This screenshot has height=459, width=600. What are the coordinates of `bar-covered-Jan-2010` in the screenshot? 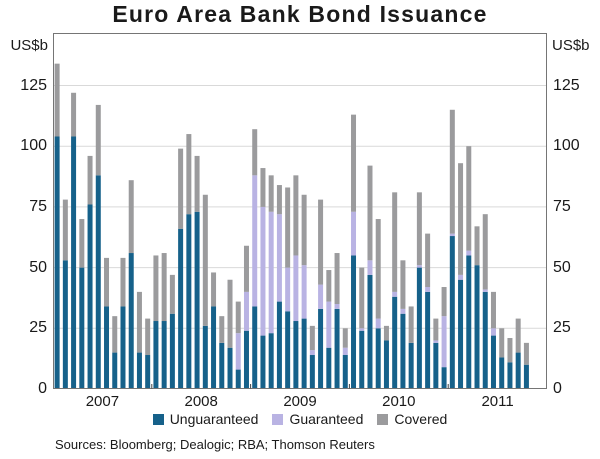 It's located at (354, 163).